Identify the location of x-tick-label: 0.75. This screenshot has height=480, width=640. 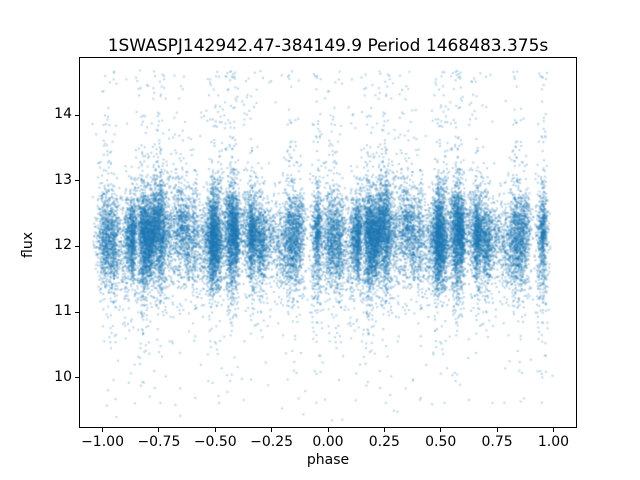
(497, 442).